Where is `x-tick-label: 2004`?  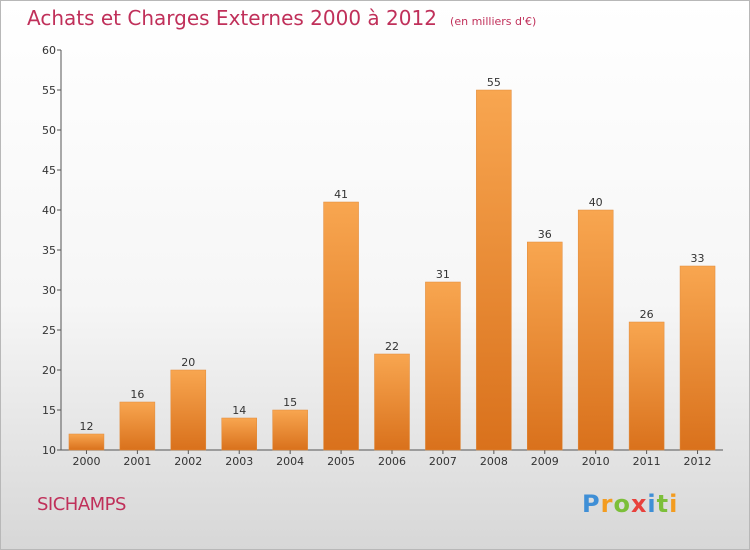
x-tick-label: 2004 is located at coordinates (290, 461).